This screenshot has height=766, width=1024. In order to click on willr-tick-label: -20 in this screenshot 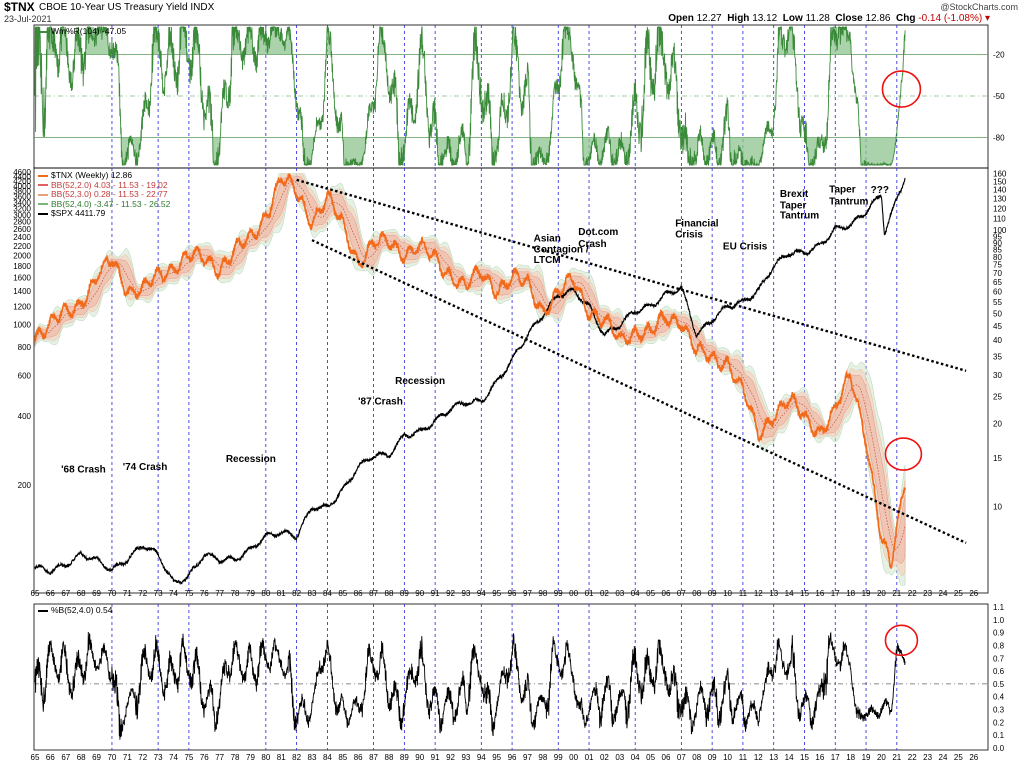, I will do `click(999, 55)`.